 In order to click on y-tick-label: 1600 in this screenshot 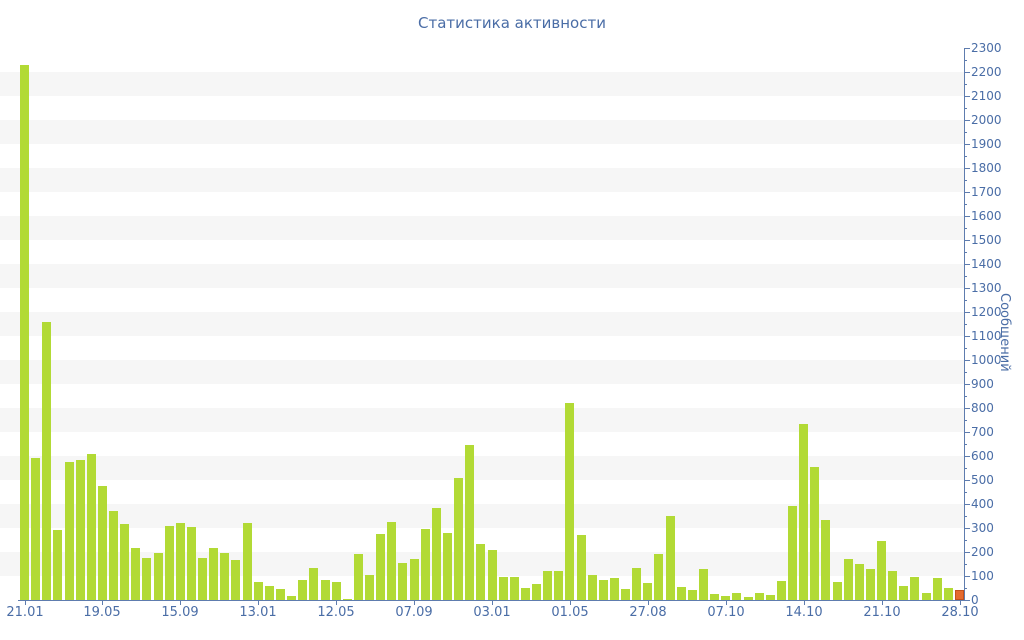, I will do `click(986, 216)`.